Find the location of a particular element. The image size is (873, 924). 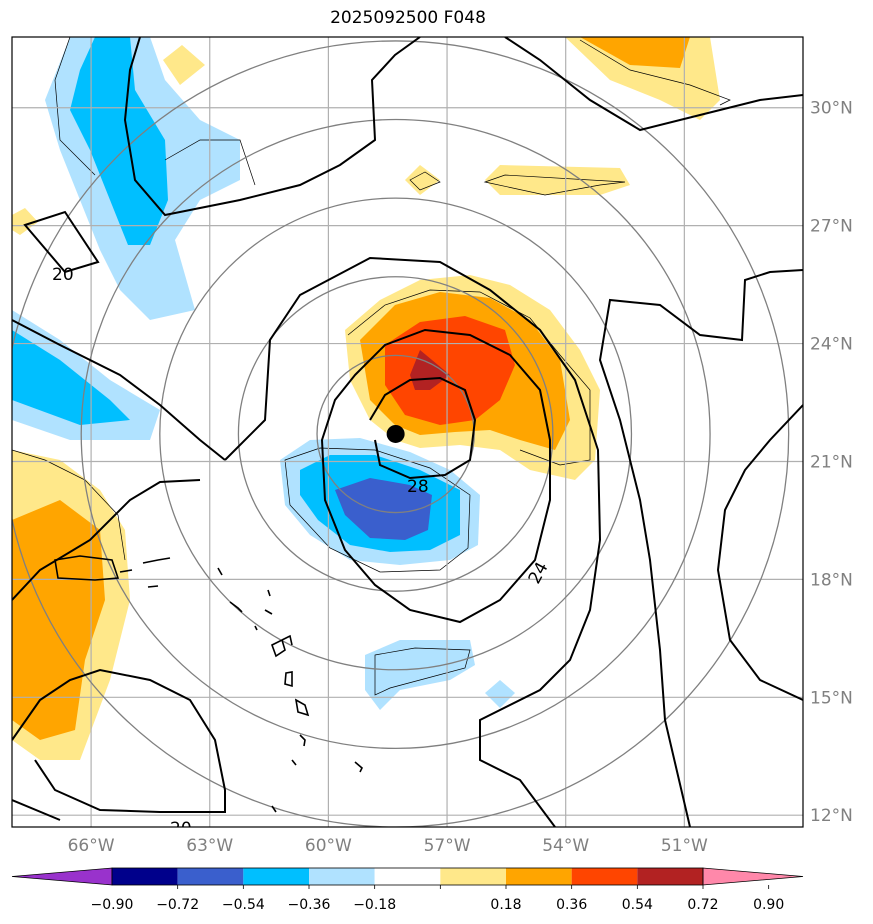

contour-label-24: 24 is located at coordinates (539, 573).